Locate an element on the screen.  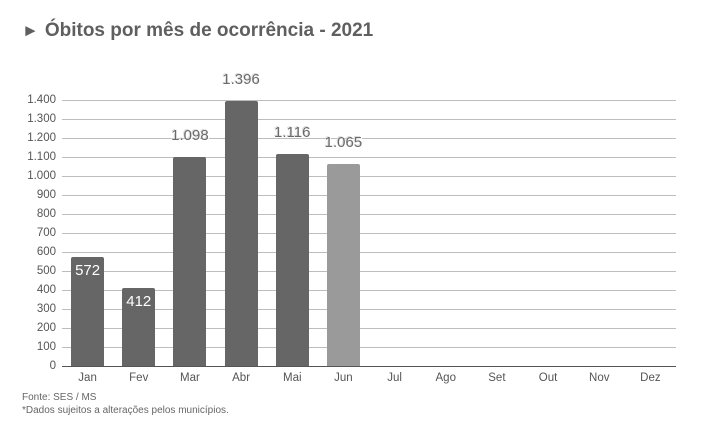
data-label: 412 is located at coordinates (139, 301).